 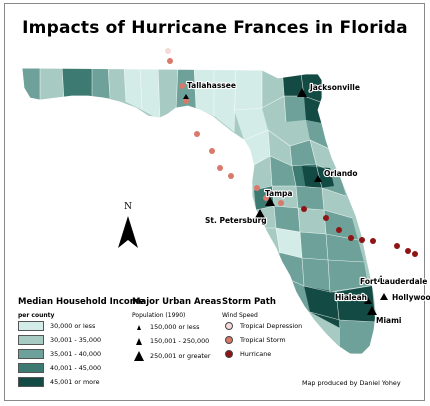 I want to click on north-label: N, so click(x=128, y=207).